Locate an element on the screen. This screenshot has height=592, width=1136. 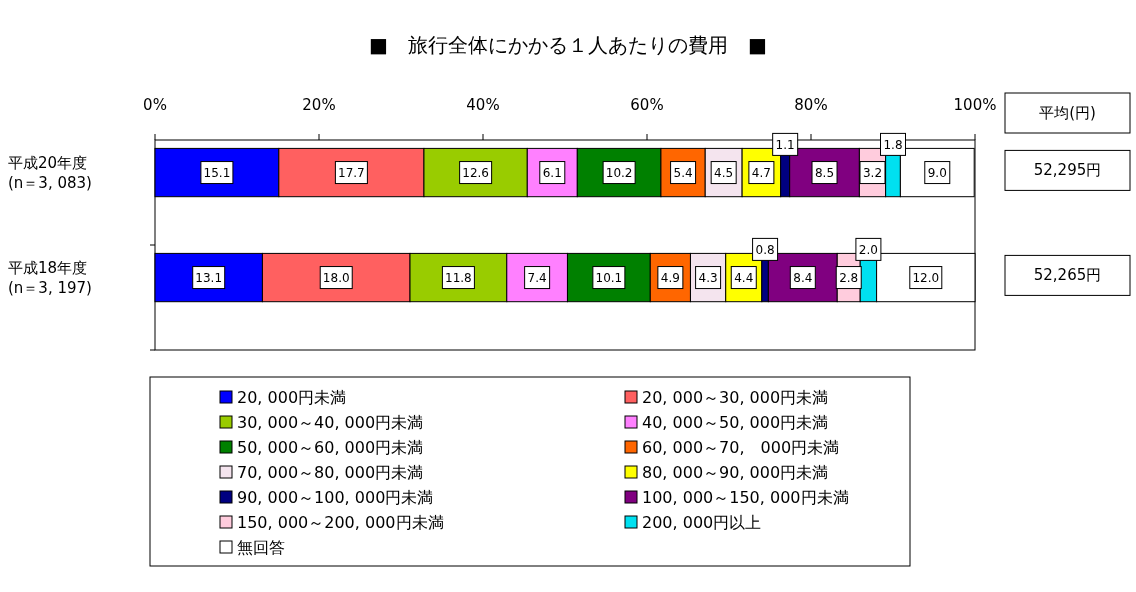
data-label: 6.1 is located at coordinates (552, 173).